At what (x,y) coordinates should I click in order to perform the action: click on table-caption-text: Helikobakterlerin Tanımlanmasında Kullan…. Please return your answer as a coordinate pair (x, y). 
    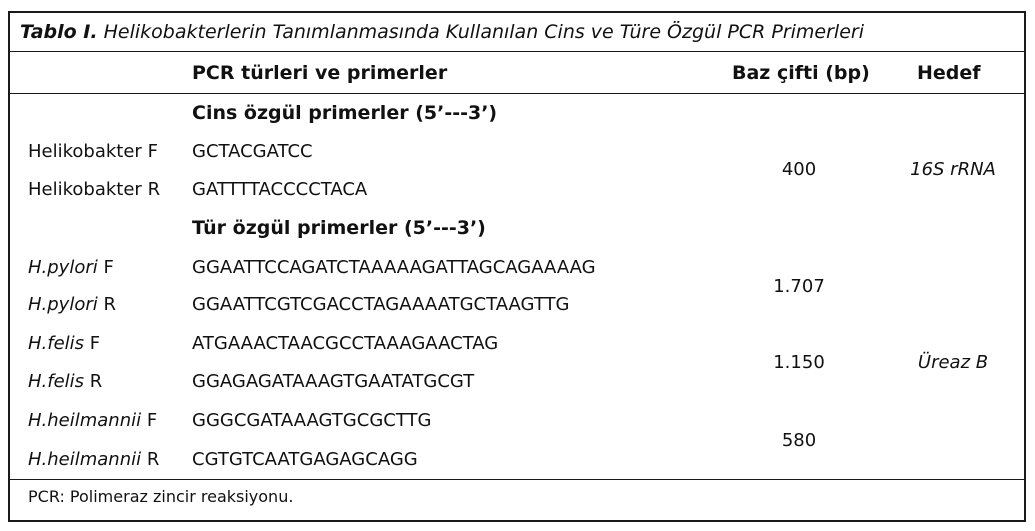
    Looking at the image, I should click on (480, 32).